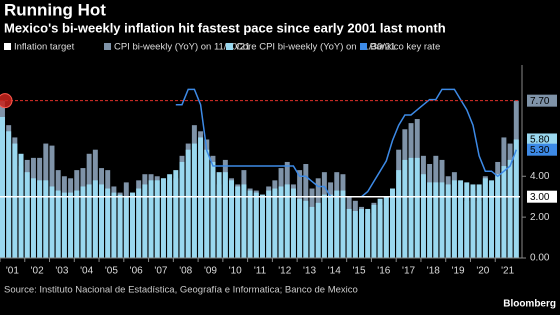  I want to click on x-tick-label: '15, so click(359, 271).